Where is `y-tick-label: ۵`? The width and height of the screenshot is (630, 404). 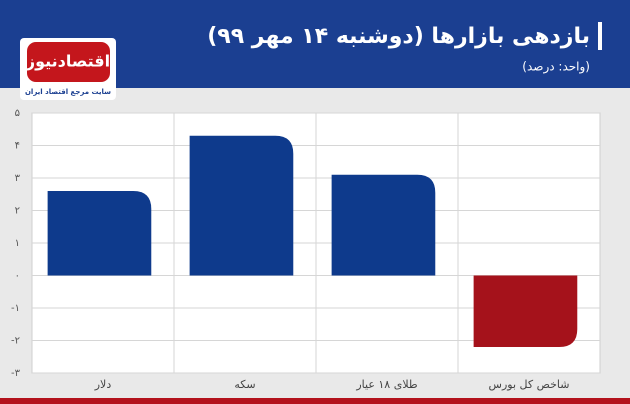
y-tick-label: ۵ is located at coordinates (17, 113).